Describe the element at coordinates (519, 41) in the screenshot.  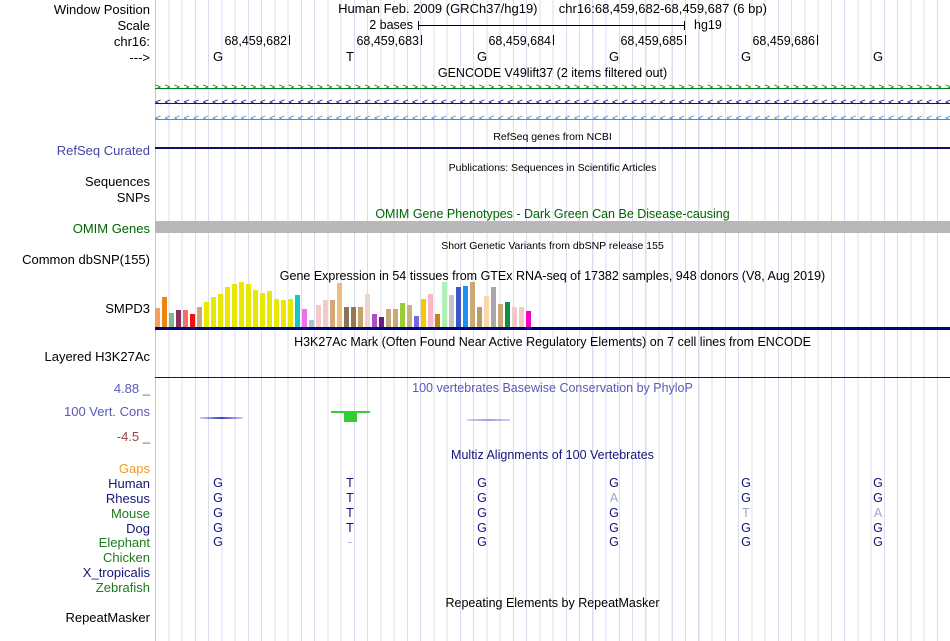
I see `ruler-tick-label: 68,459,684` at that location.